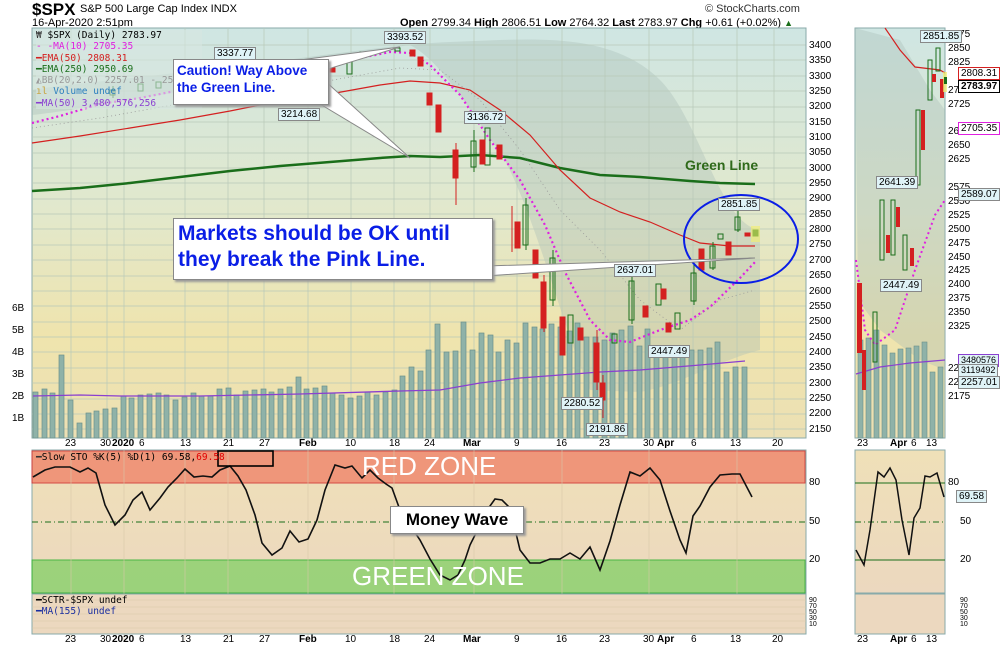 The height and width of the screenshot is (650, 1000). What do you see at coordinates (979, 86) in the screenshot?
I see `last-value-tag: 2783.97` at bounding box center [979, 86].